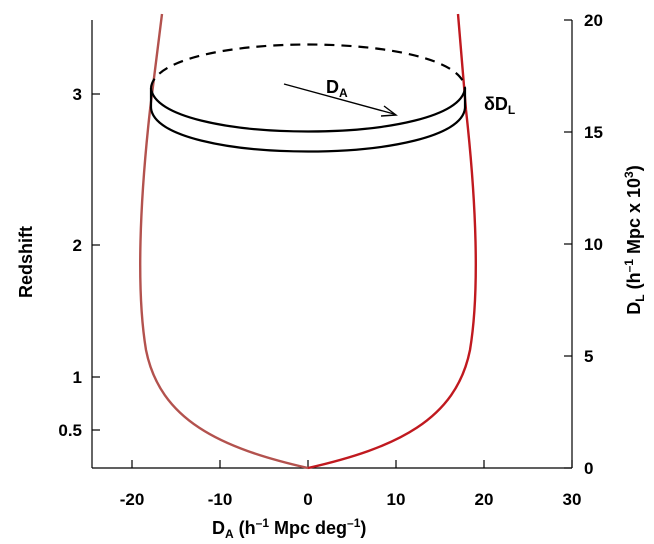 This screenshot has height=544, width=654. Describe the element at coordinates (629, 266) in the screenshot. I see `right-axis-title-sup1: –1` at that location.